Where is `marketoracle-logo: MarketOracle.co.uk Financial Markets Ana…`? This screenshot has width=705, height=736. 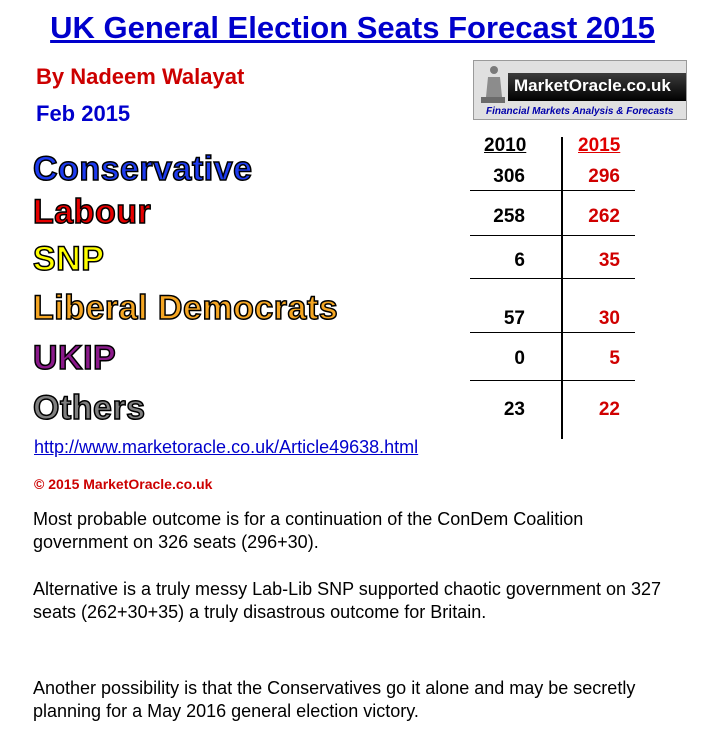
marketoracle-logo: MarketOracle.co.uk Financial Markets Ana… is located at coordinates (580, 90).